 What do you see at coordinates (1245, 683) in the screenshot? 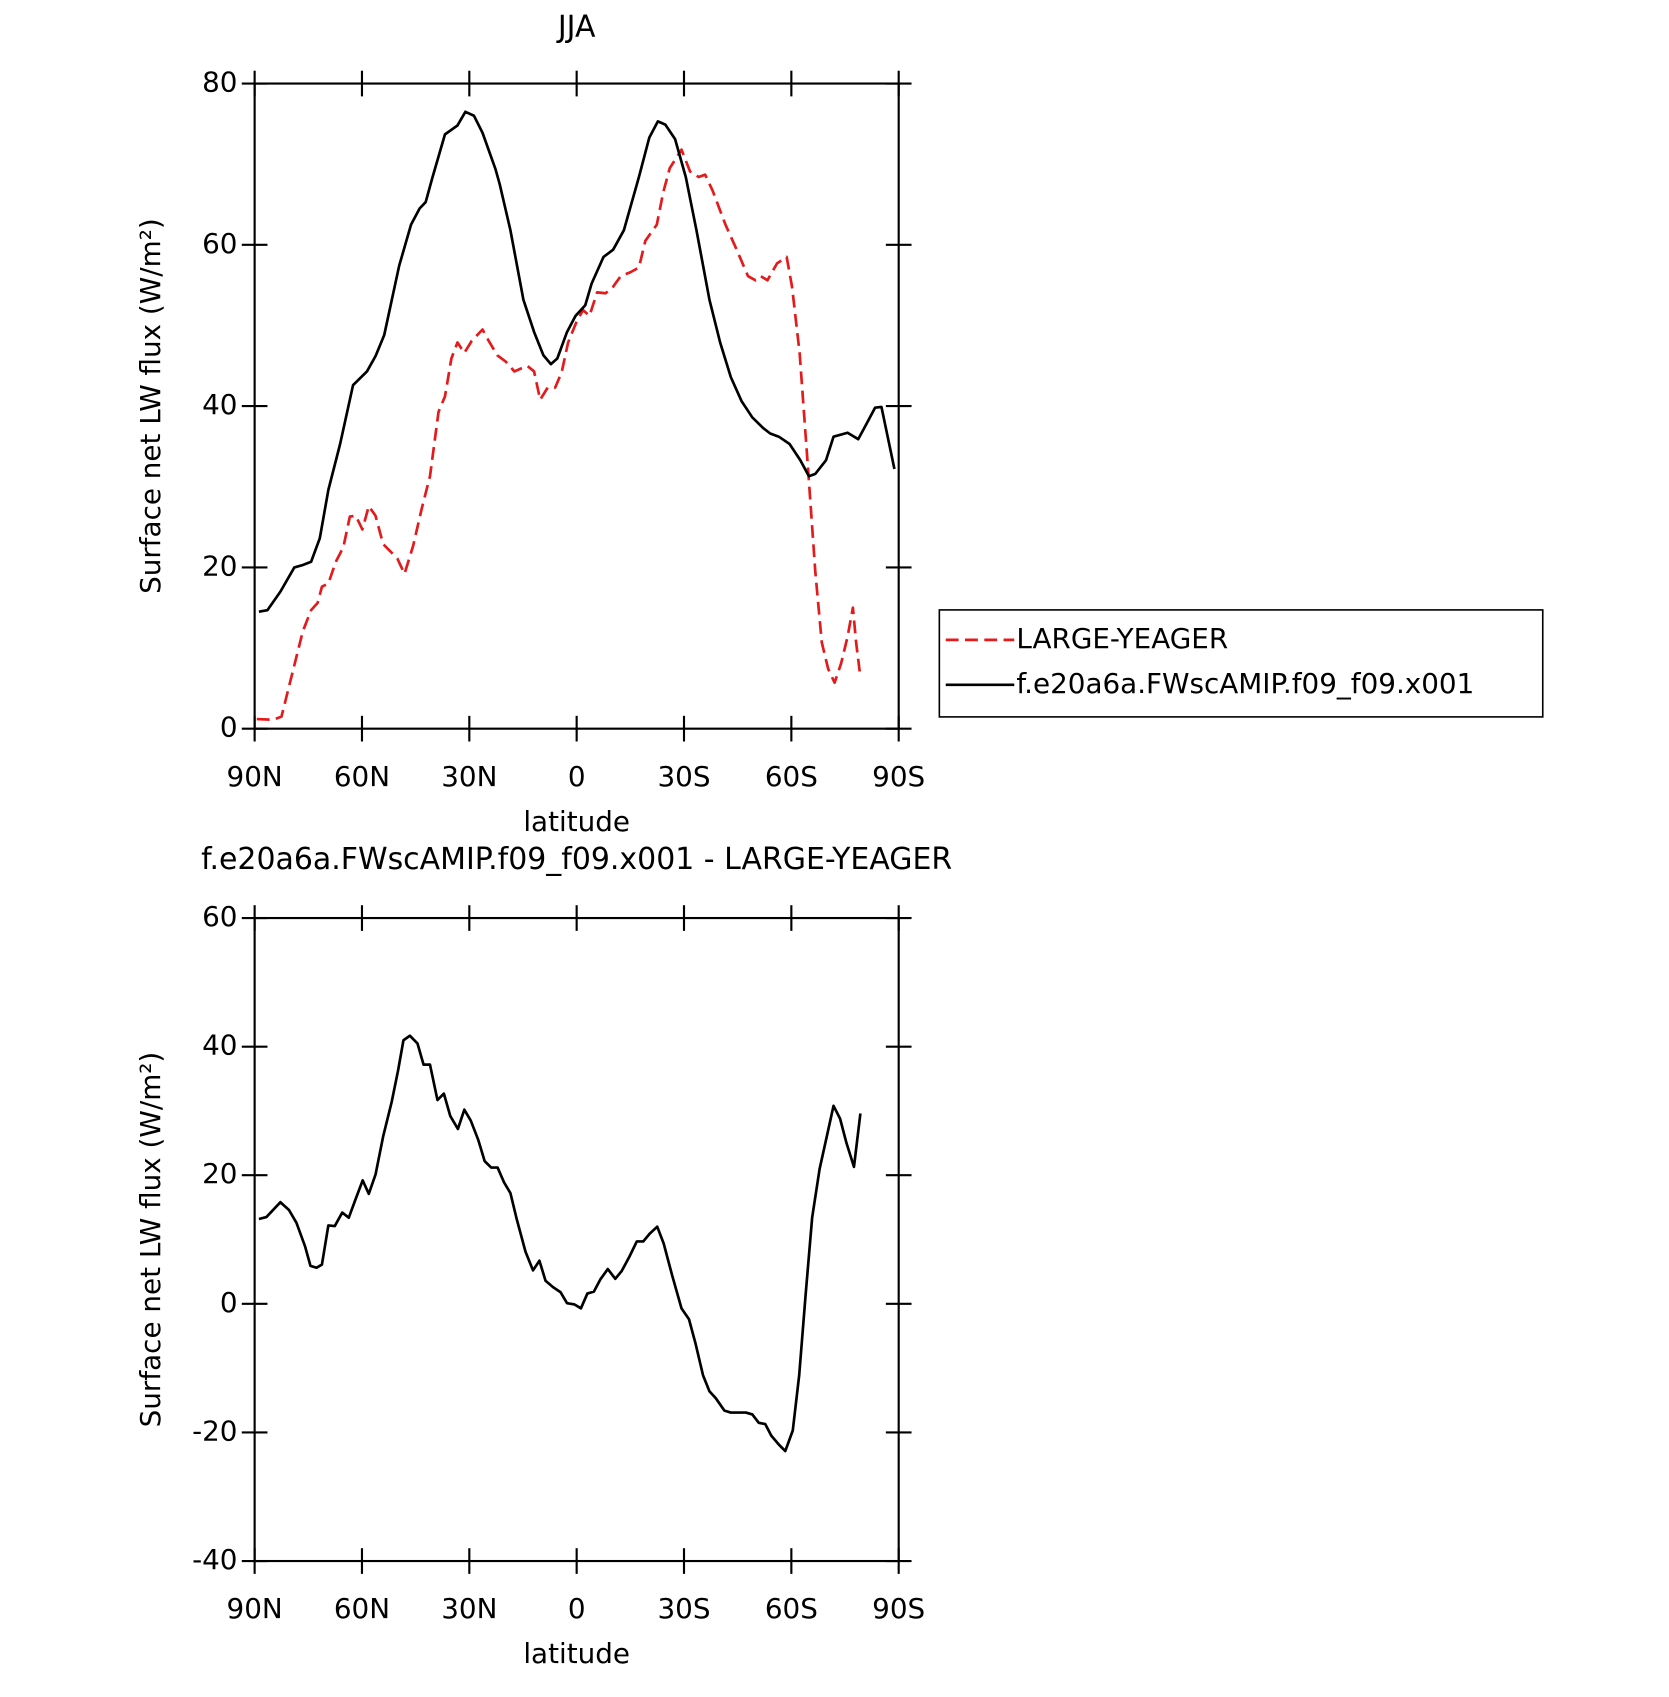
I see `legend-label: f.e20a6a.FWscAMIP.f09_f09.x001` at bounding box center [1245, 683].